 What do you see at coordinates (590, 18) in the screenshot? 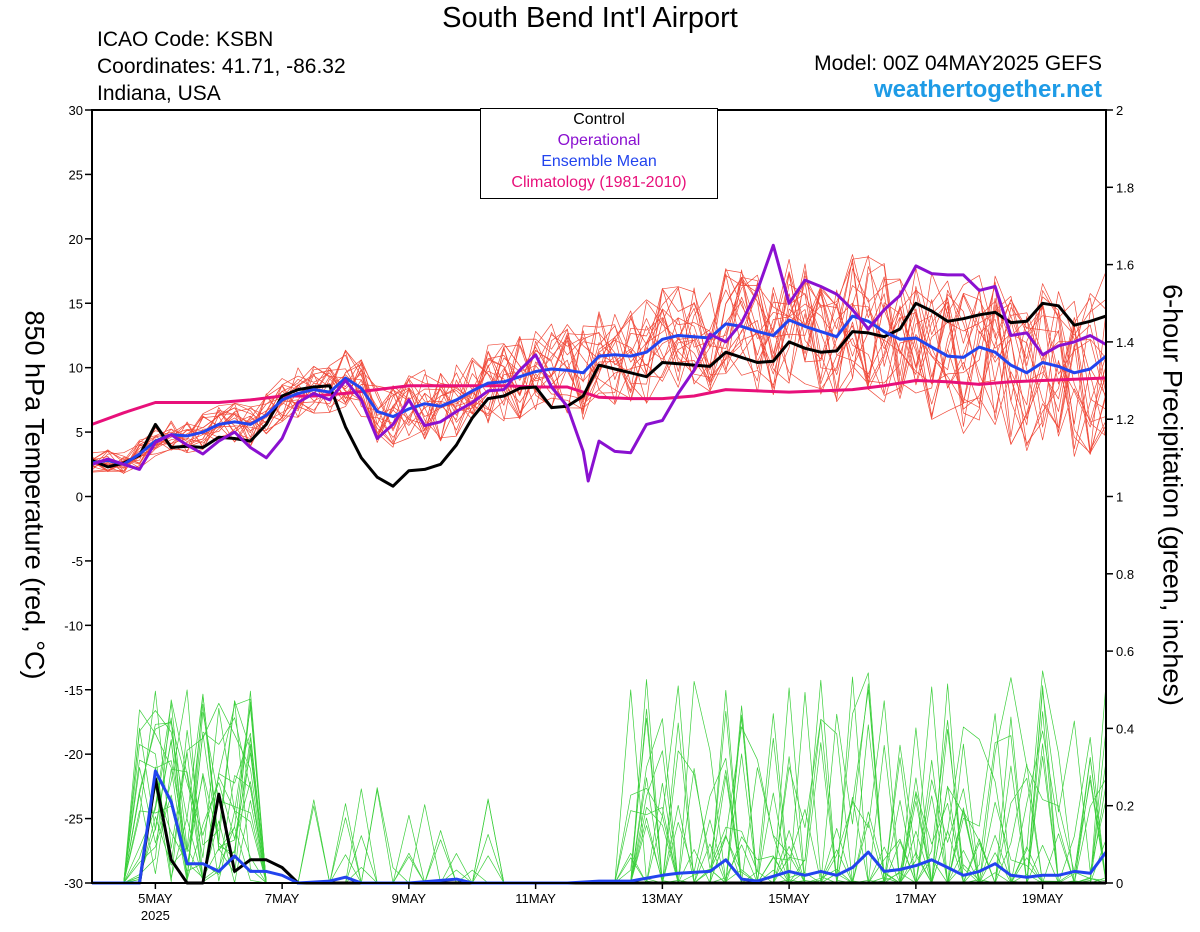
I see `chart-title: South Bend Int'l Airport` at bounding box center [590, 18].